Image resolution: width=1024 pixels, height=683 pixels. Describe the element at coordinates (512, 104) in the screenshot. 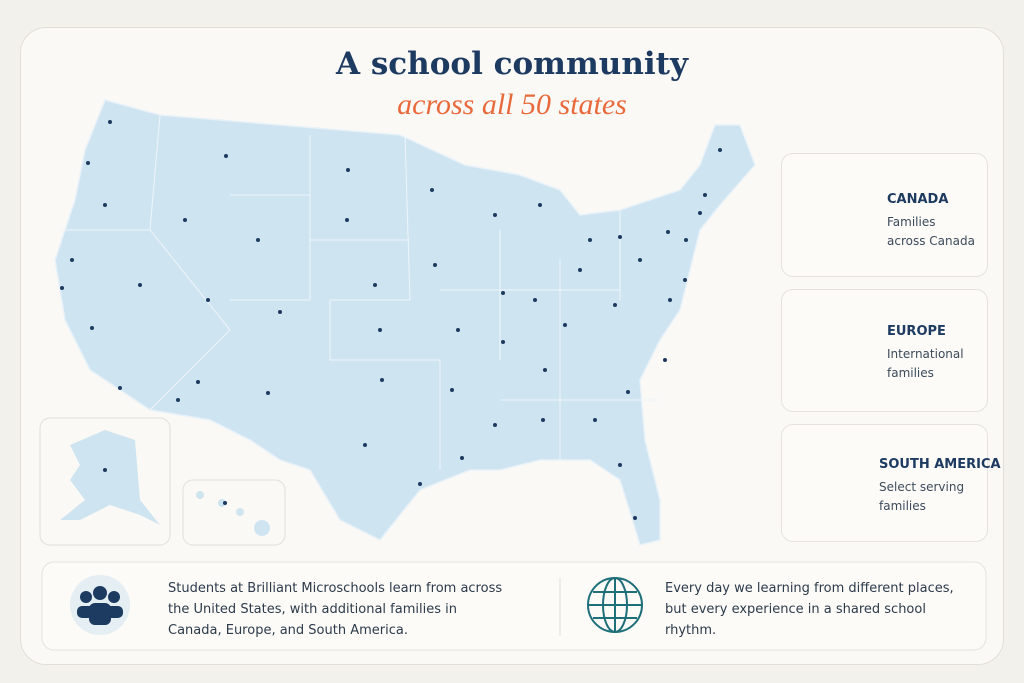

I see `subtitle: across all 50 states` at that location.